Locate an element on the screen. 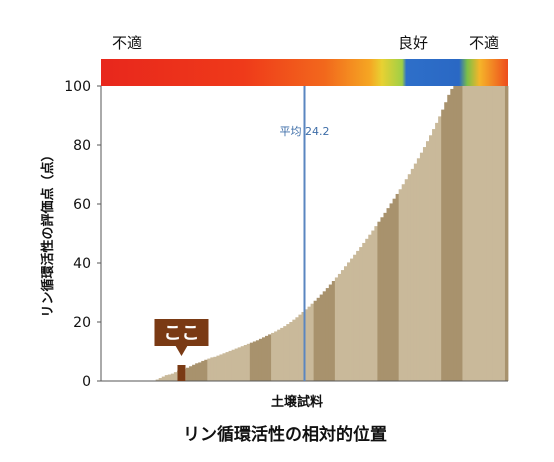 The width and height of the screenshot is (554, 462). chart-caption: リン循環活性の相対的位置 is located at coordinates (285, 434).